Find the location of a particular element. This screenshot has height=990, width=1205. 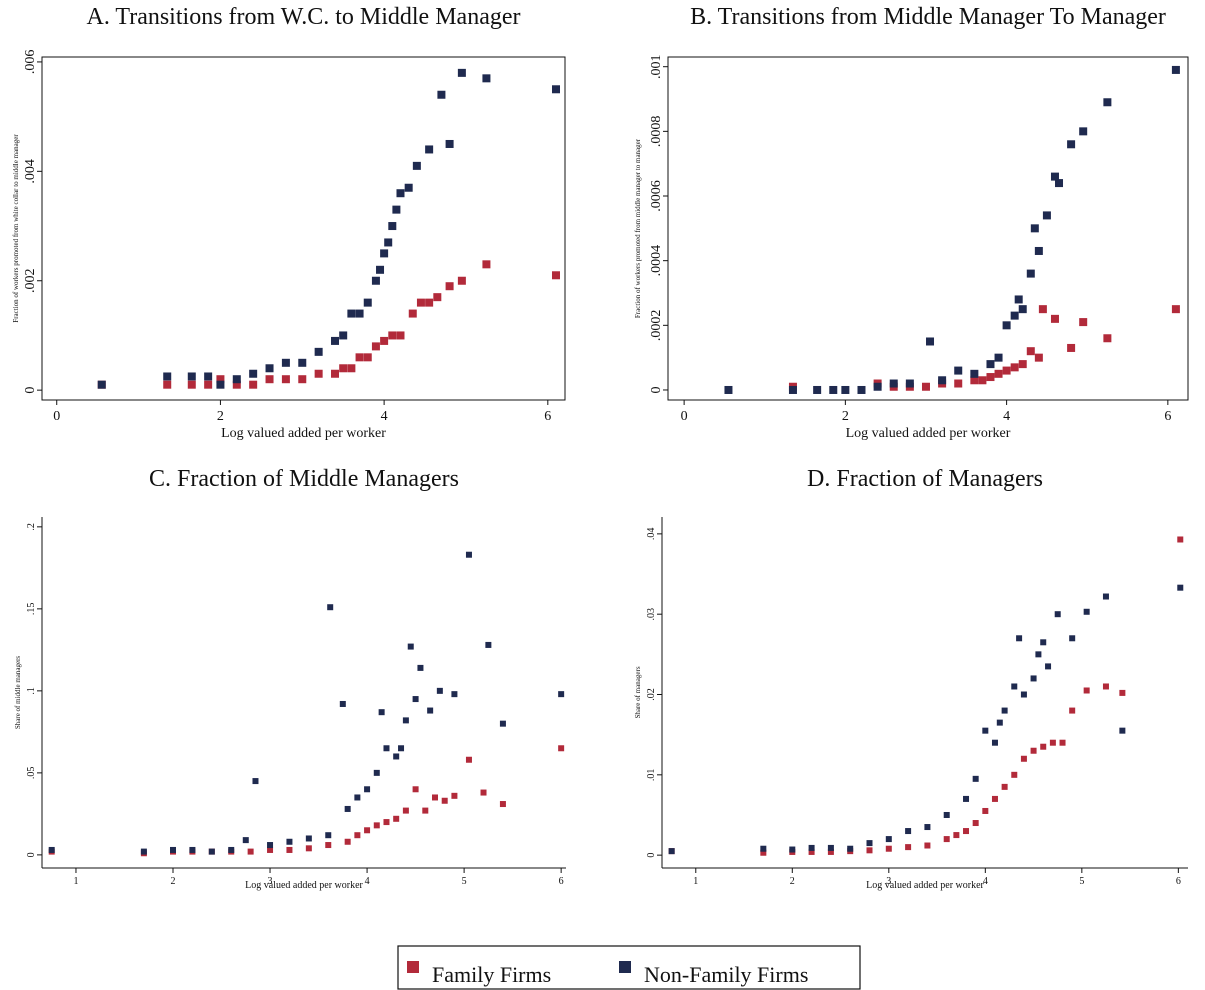

chart-title: D. Fraction of Managers is located at coordinates (925, 479).